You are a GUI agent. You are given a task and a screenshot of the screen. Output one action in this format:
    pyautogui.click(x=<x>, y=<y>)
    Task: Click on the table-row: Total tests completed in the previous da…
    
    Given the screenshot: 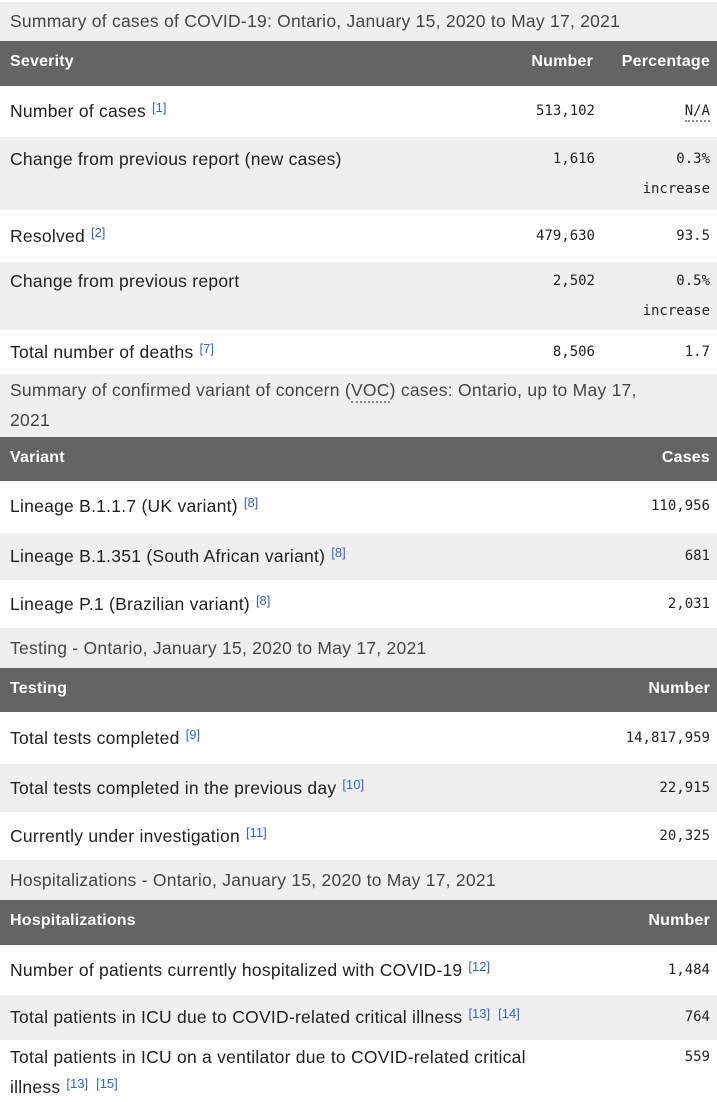 What is the action you would take?
    pyautogui.click(x=358, y=788)
    